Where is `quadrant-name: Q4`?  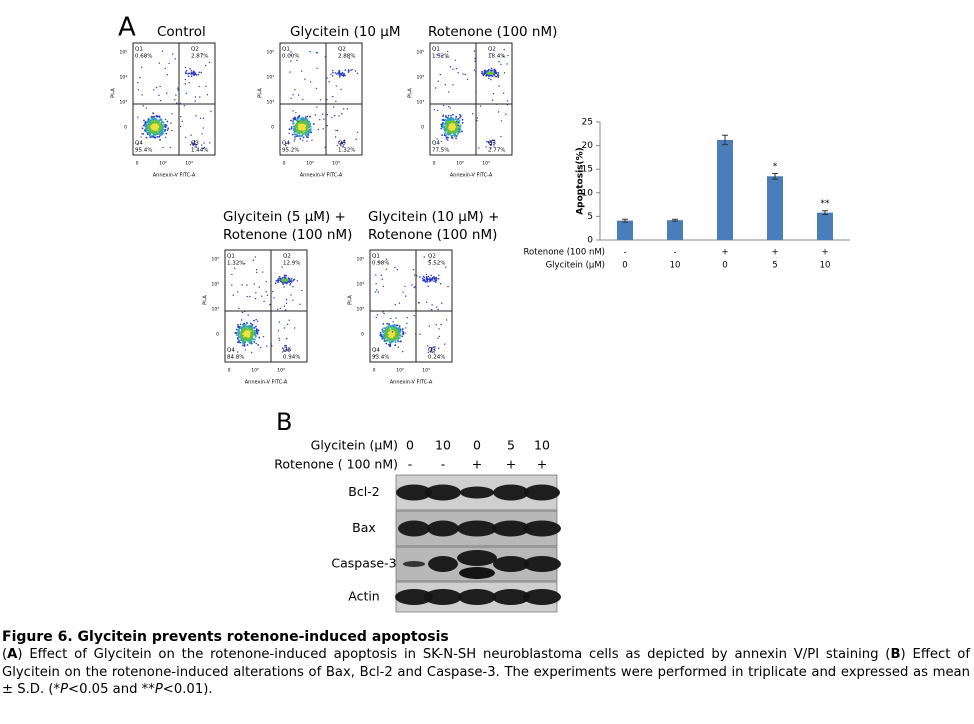
quadrant-name: Q4 is located at coordinates (286, 144).